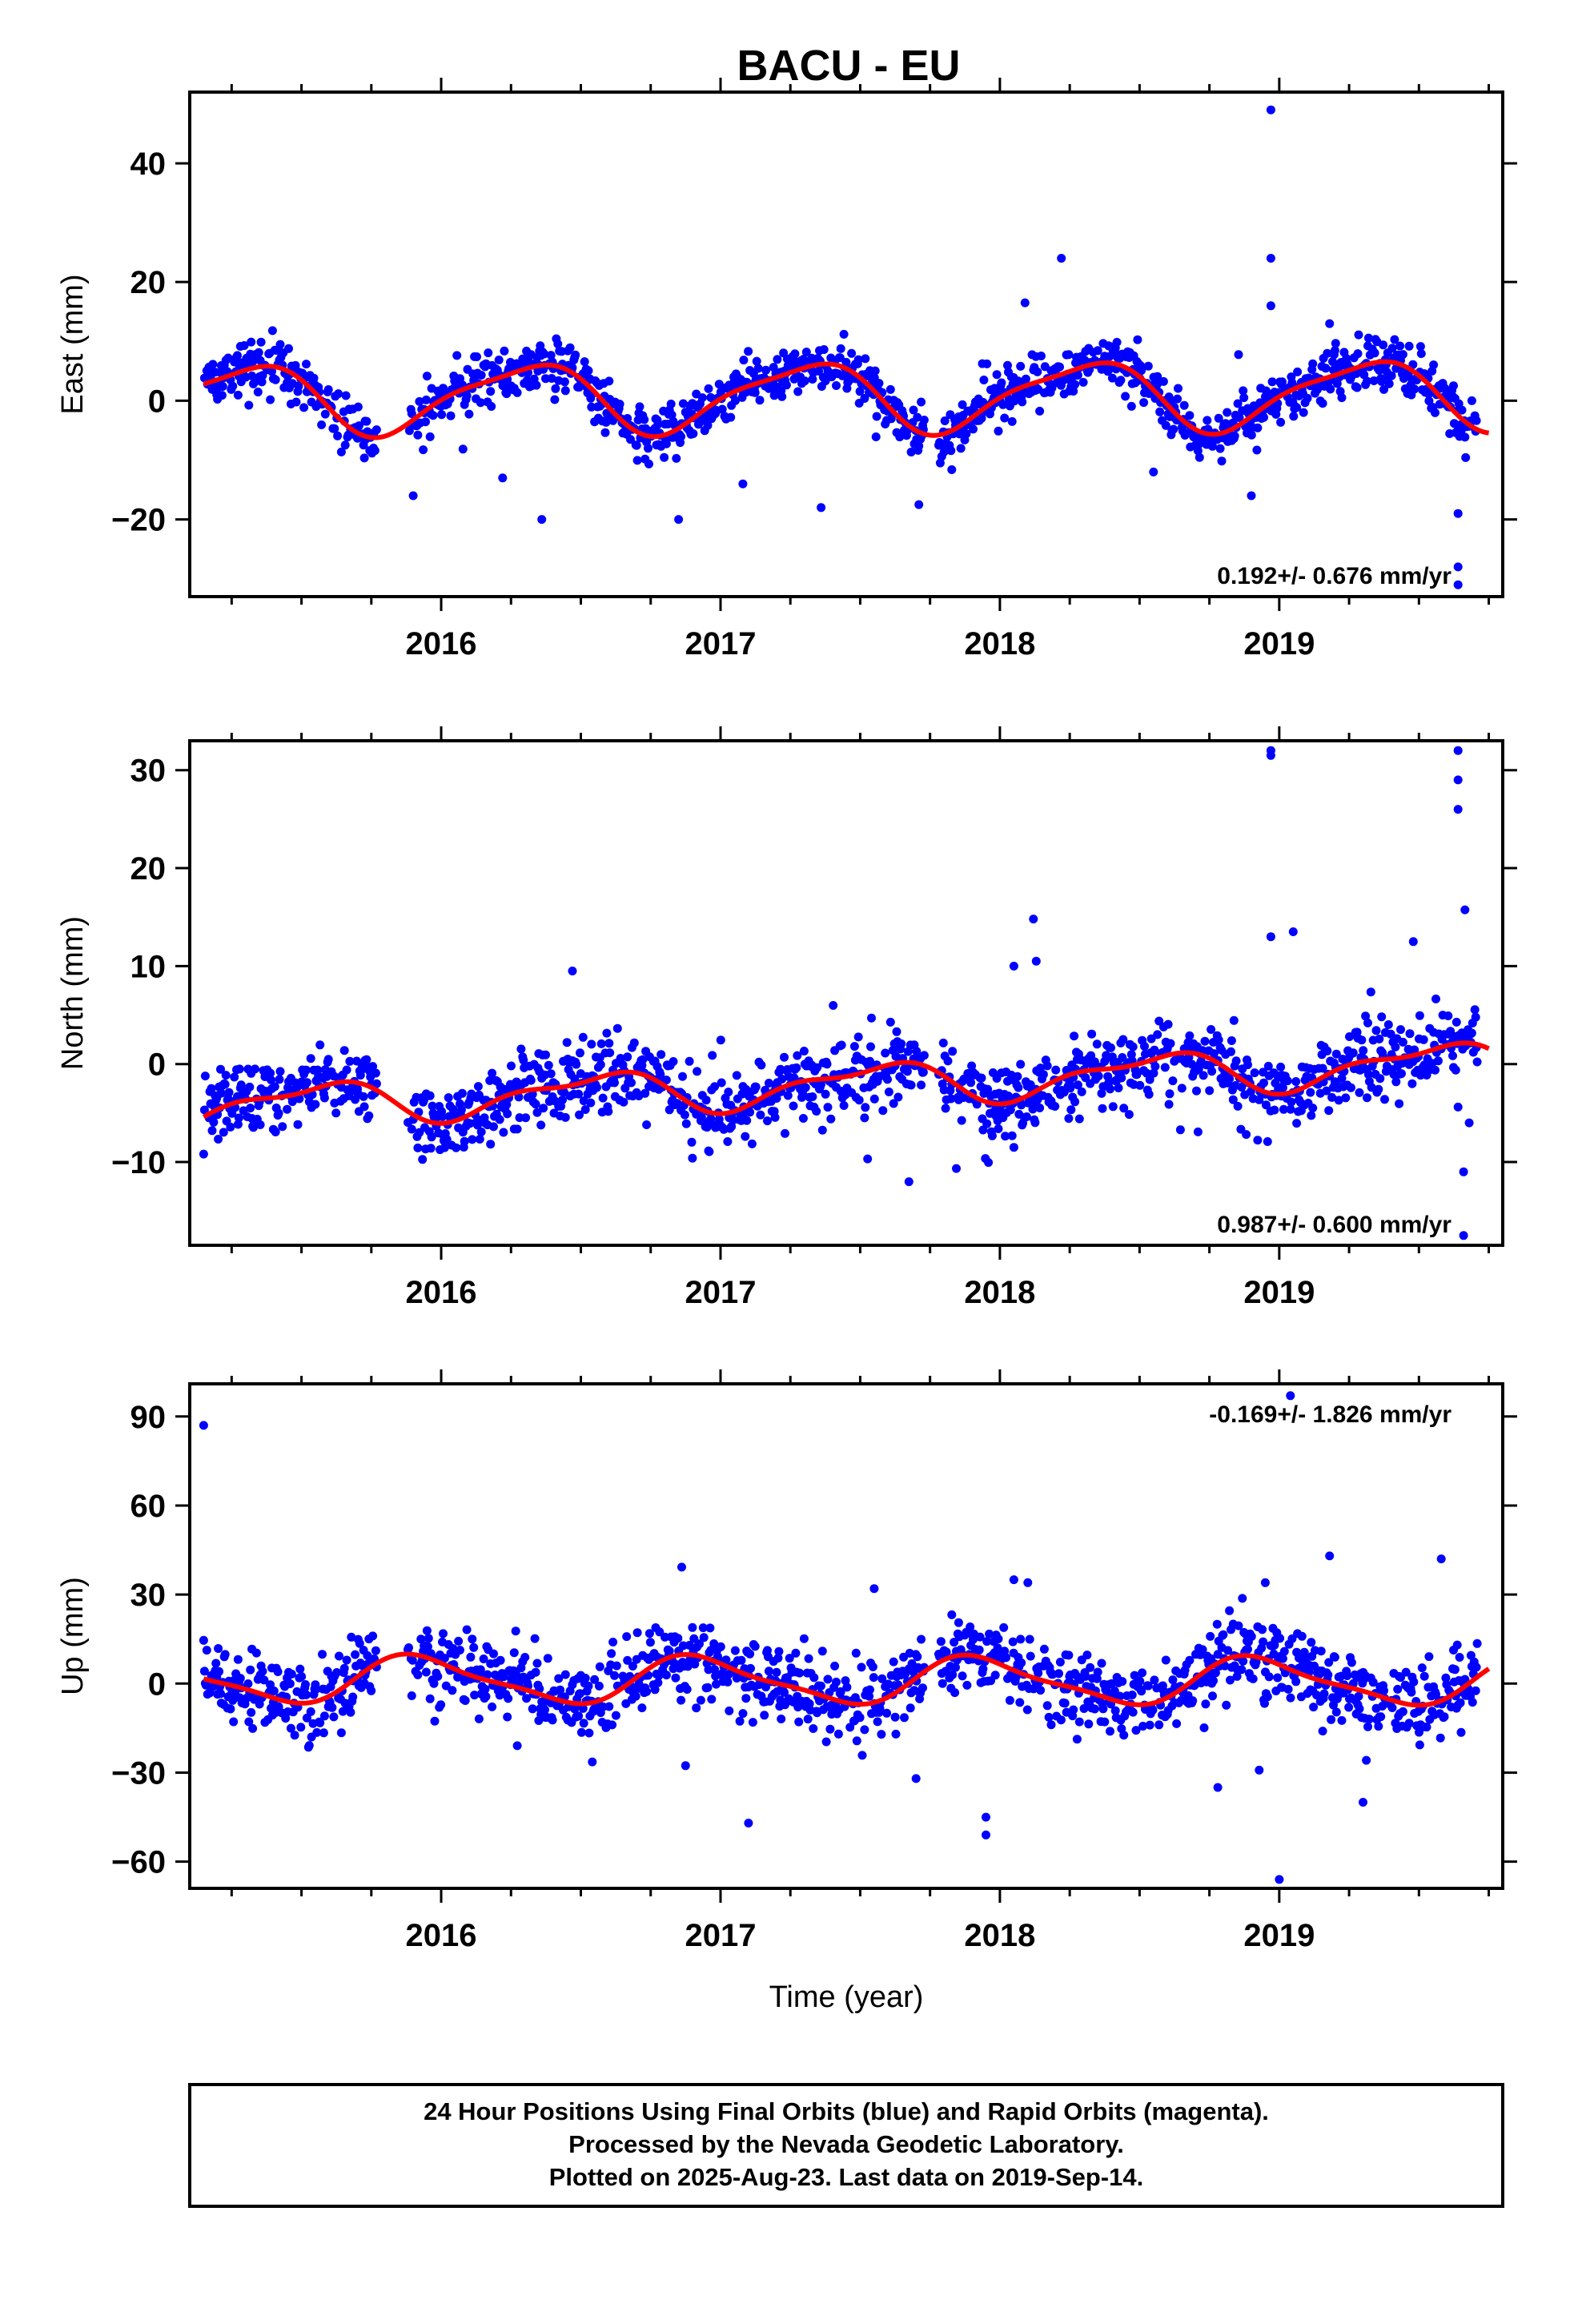  I want to click on north-rate-label: 0.987+/- 0.600 mm/yr, so click(1334, 1225).